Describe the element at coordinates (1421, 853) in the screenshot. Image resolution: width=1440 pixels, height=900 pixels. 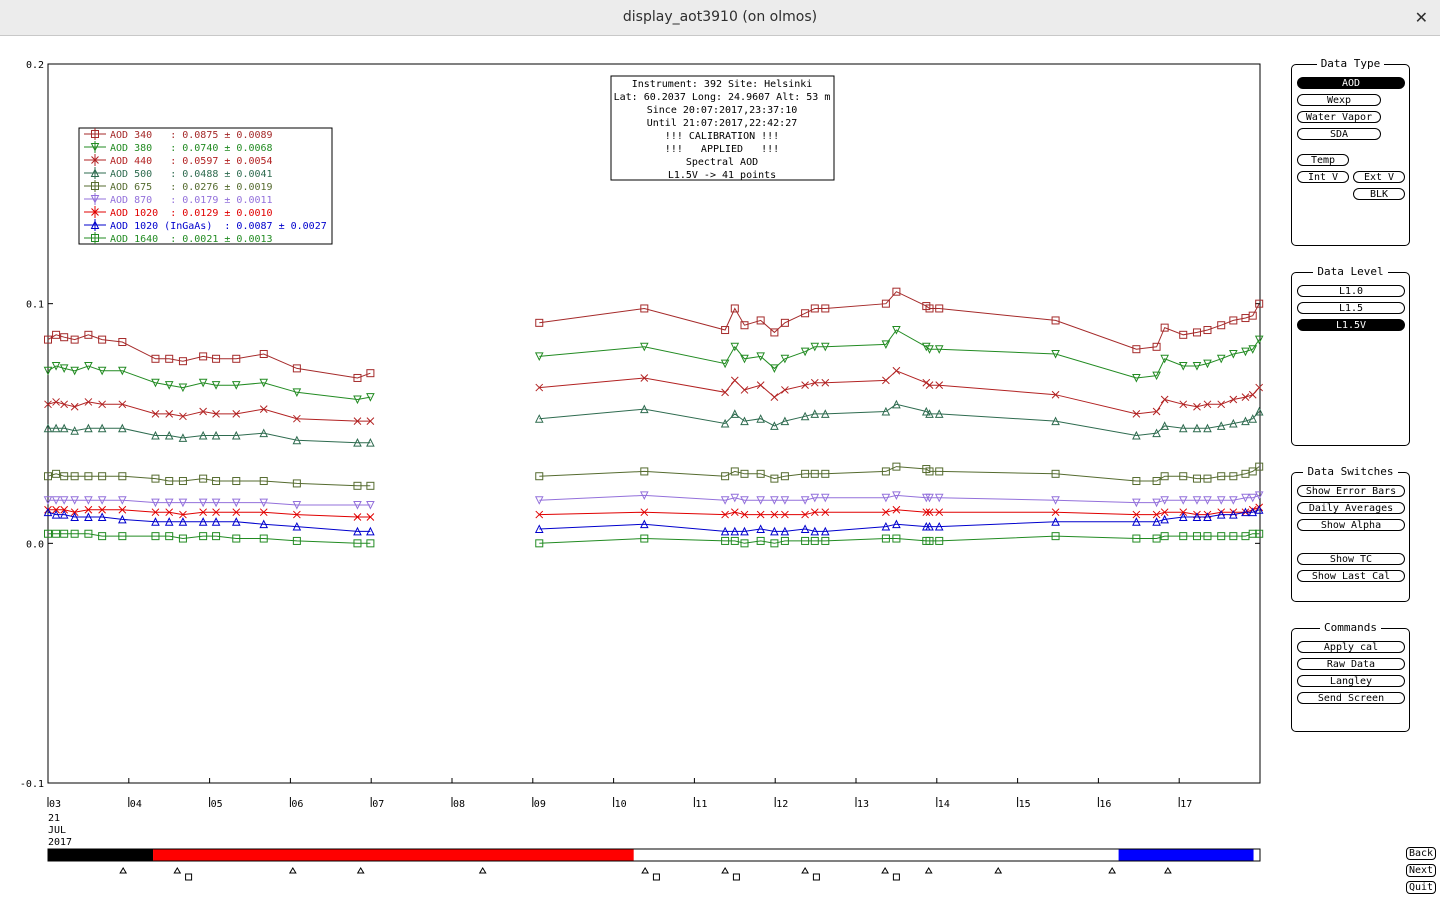
I see `back-button: Back` at that location.